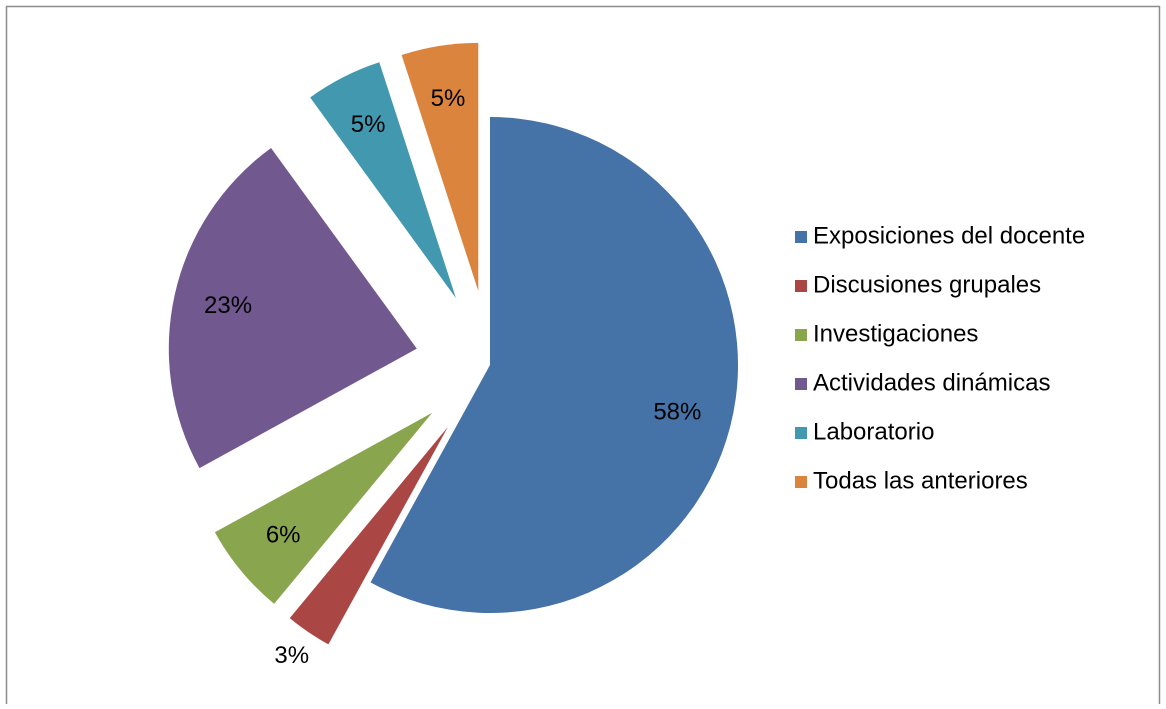 The height and width of the screenshot is (709, 1166). Describe the element at coordinates (873, 431) in the screenshot. I see `legend-label: Laboratorio` at that location.